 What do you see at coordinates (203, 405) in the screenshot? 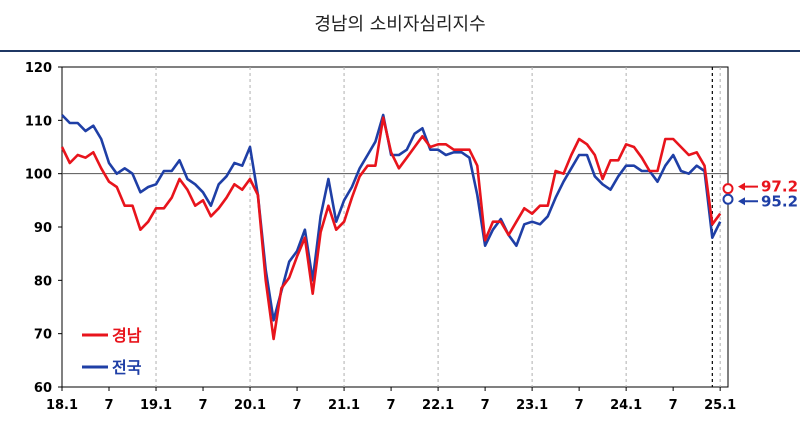
I see `x-tick-label-18: 7` at bounding box center [203, 405].